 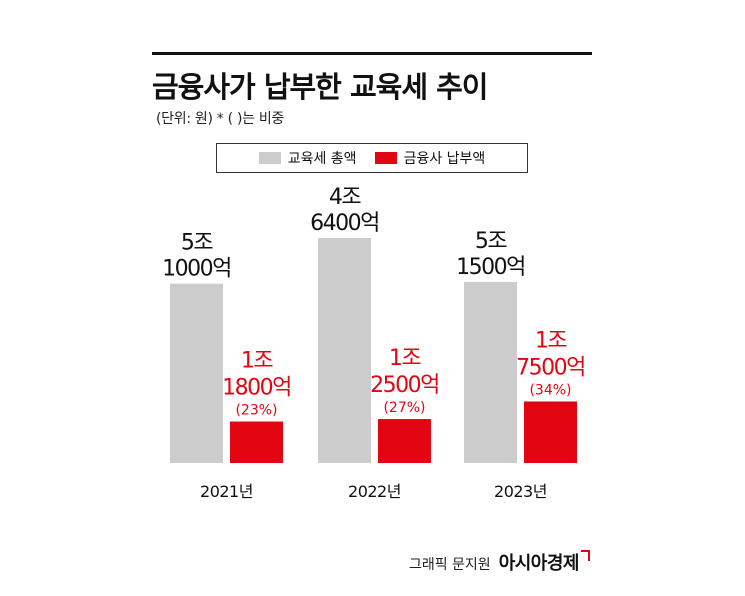 What do you see at coordinates (226, 491) in the screenshot?
I see `x-tick-label-1: 2021년` at bounding box center [226, 491].